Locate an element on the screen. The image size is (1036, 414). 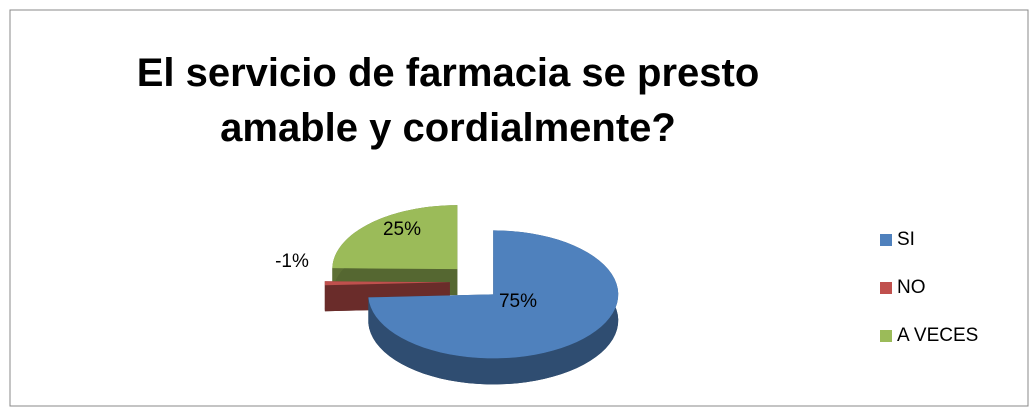
data-label: 75% is located at coordinates (518, 301).